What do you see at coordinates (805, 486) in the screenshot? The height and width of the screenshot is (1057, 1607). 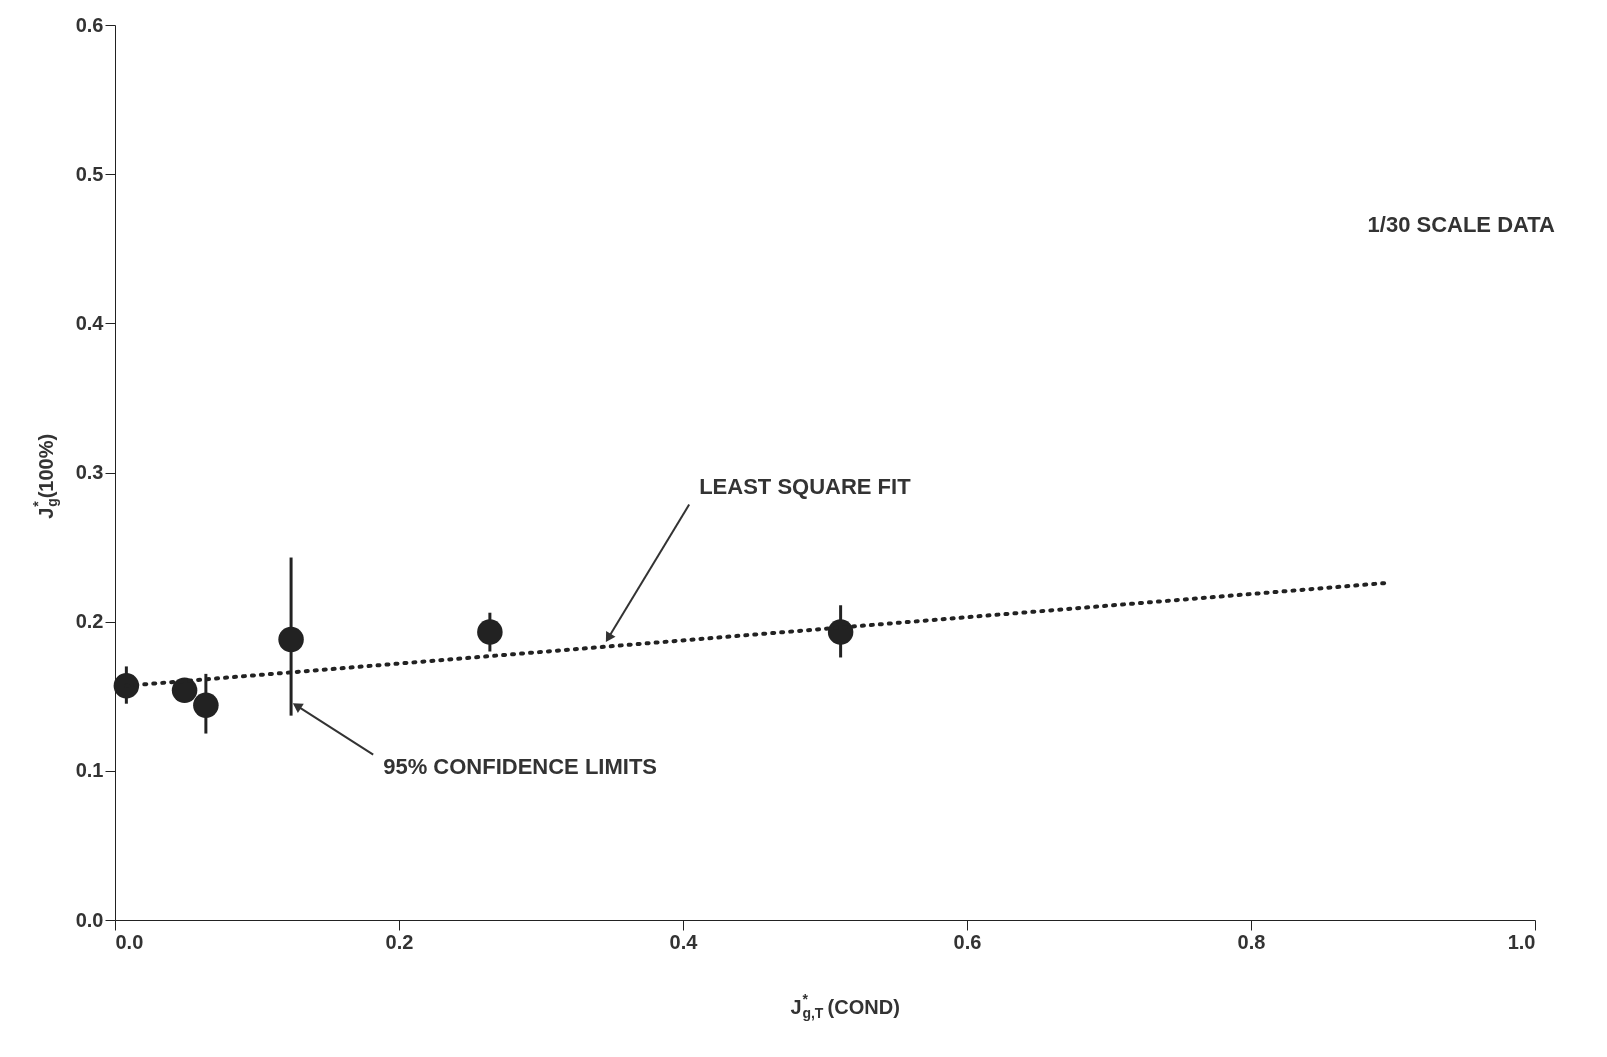 I see `annotation: LEAST SQUARE FIT` at bounding box center [805, 486].